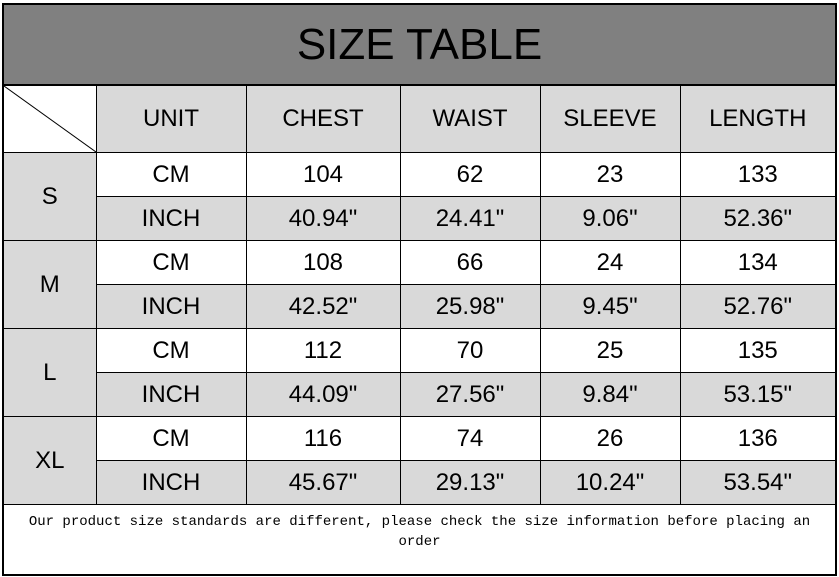 The image size is (839, 577). I want to click on sleeve-cell: 9.06", so click(610, 218).